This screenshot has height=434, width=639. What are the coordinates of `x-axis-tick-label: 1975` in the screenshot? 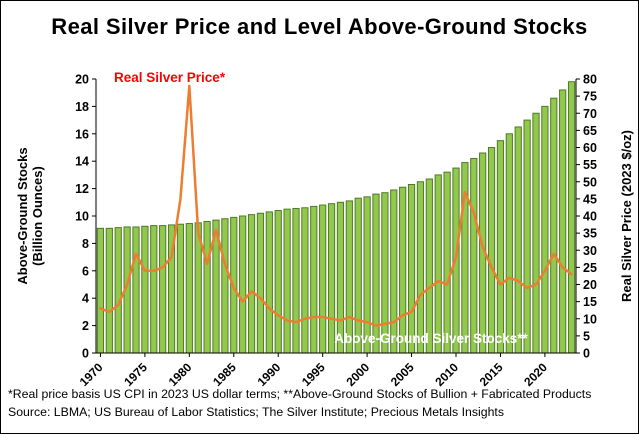 It's located at (135, 374).